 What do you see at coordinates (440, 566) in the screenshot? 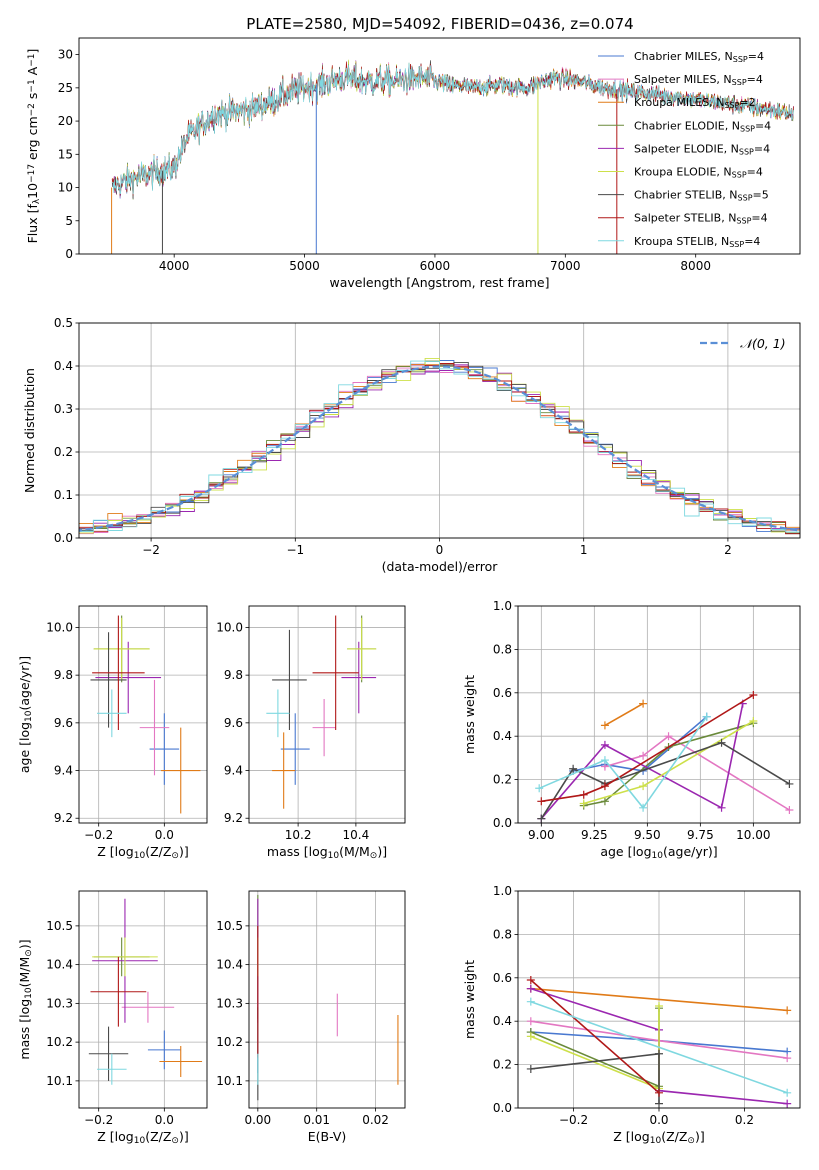
I see `x-axis-label: (data-model)/error` at bounding box center [440, 566].